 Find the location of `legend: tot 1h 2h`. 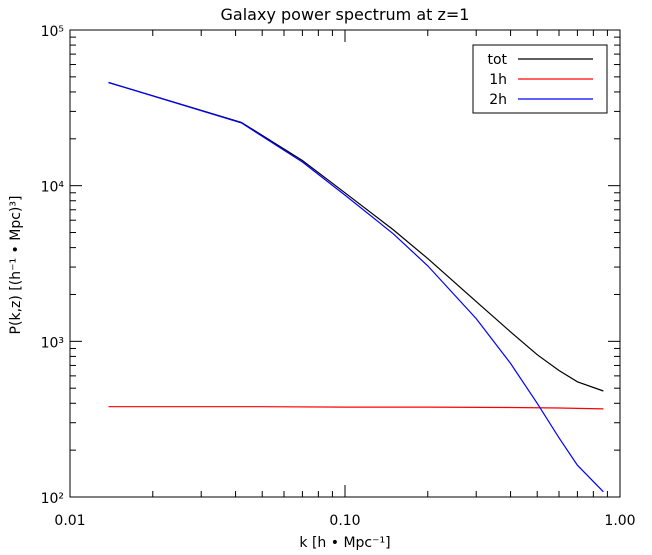

legend: tot 1h 2h is located at coordinates (540, 79).